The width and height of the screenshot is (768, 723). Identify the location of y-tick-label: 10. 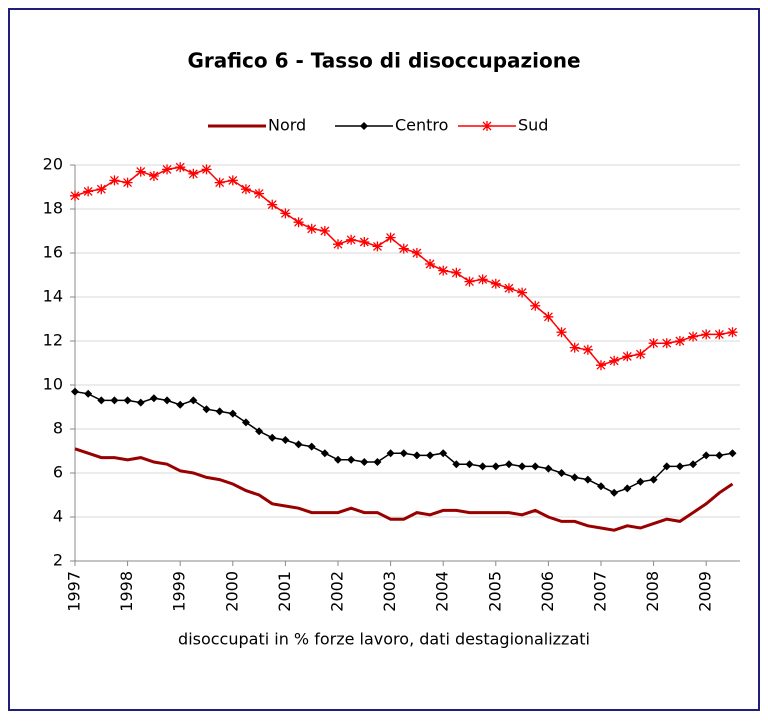
(53, 384).